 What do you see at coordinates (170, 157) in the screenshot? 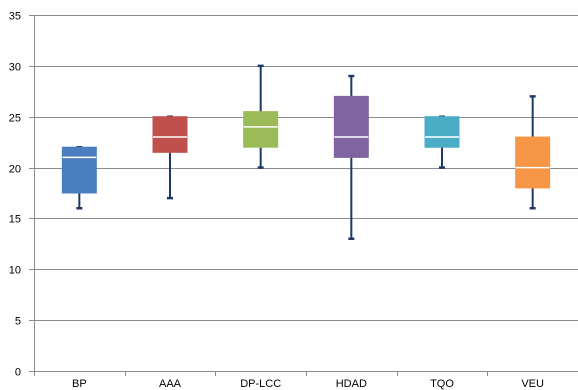
I see `box-aaa` at bounding box center [170, 157].